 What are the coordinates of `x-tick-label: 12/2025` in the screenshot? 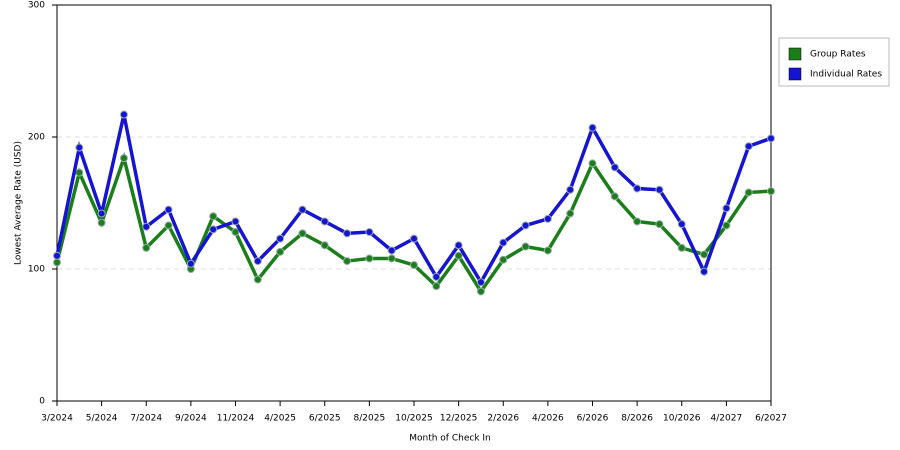 It's located at (458, 419).